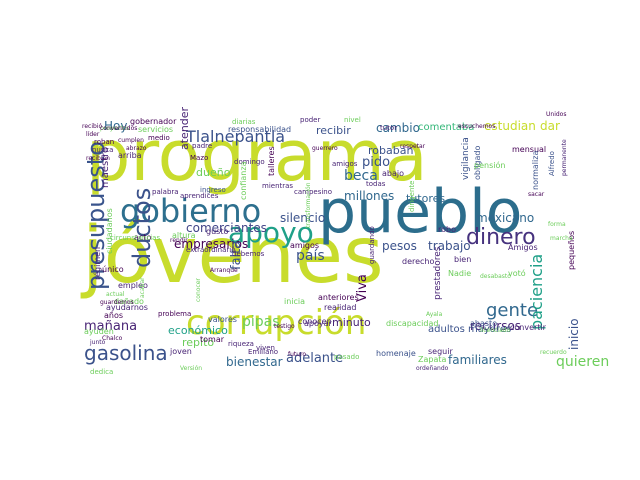 The height and width of the screenshot is (480, 640). I want to click on word-93: ayuden, so click(99, 331).